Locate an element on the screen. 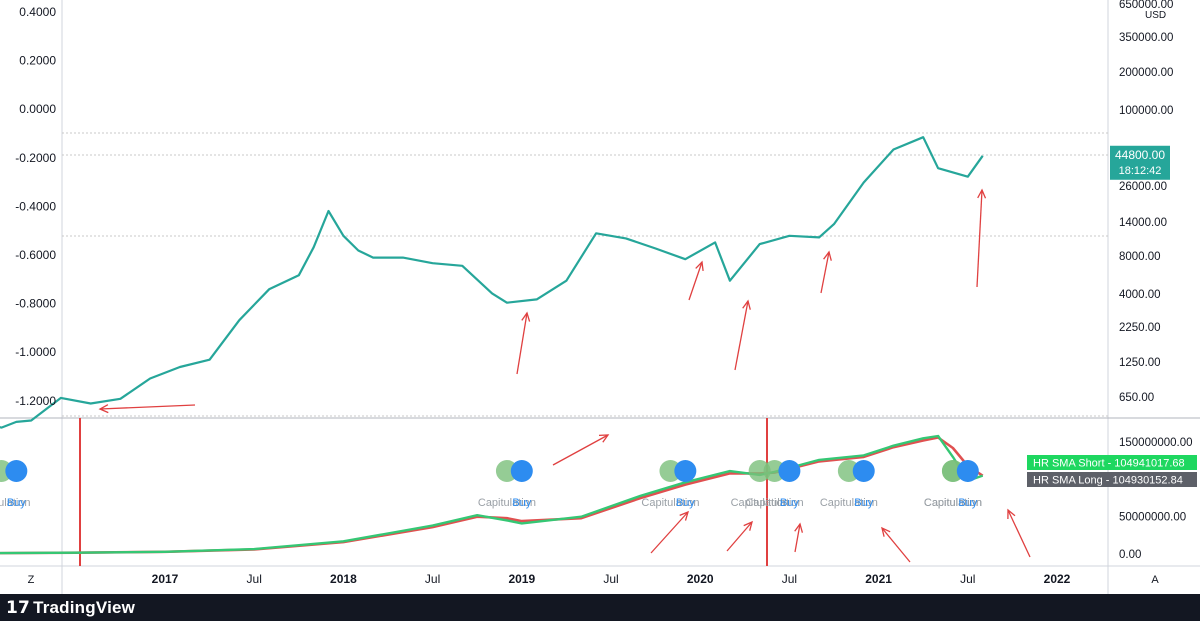 The image size is (1200, 621). current-price-timer: 18:12:42 is located at coordinates (1140, 171).